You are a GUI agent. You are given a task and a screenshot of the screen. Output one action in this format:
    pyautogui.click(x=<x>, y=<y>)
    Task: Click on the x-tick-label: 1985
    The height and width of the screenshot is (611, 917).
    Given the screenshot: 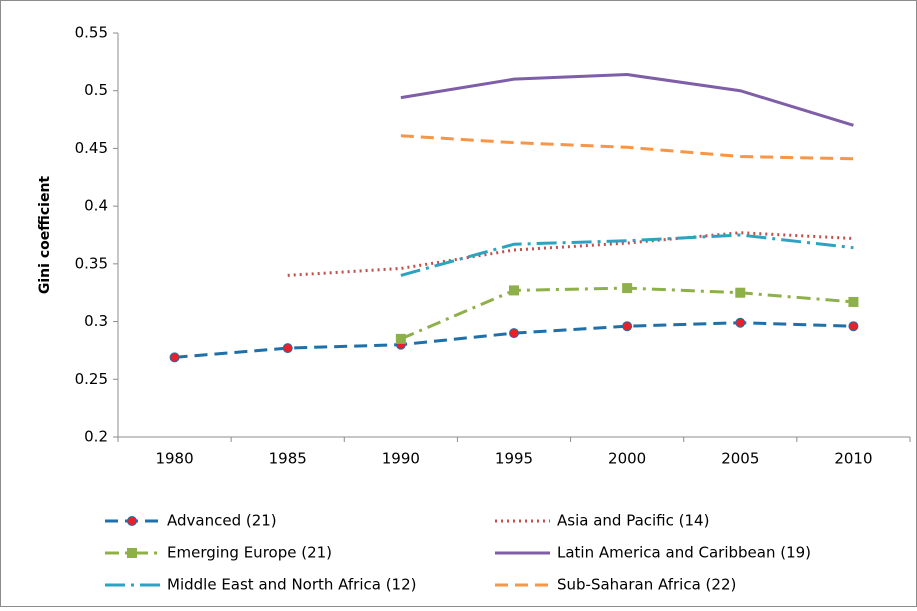 What is the action you would take?
    pyautogui.click(x=288, y=459)
    